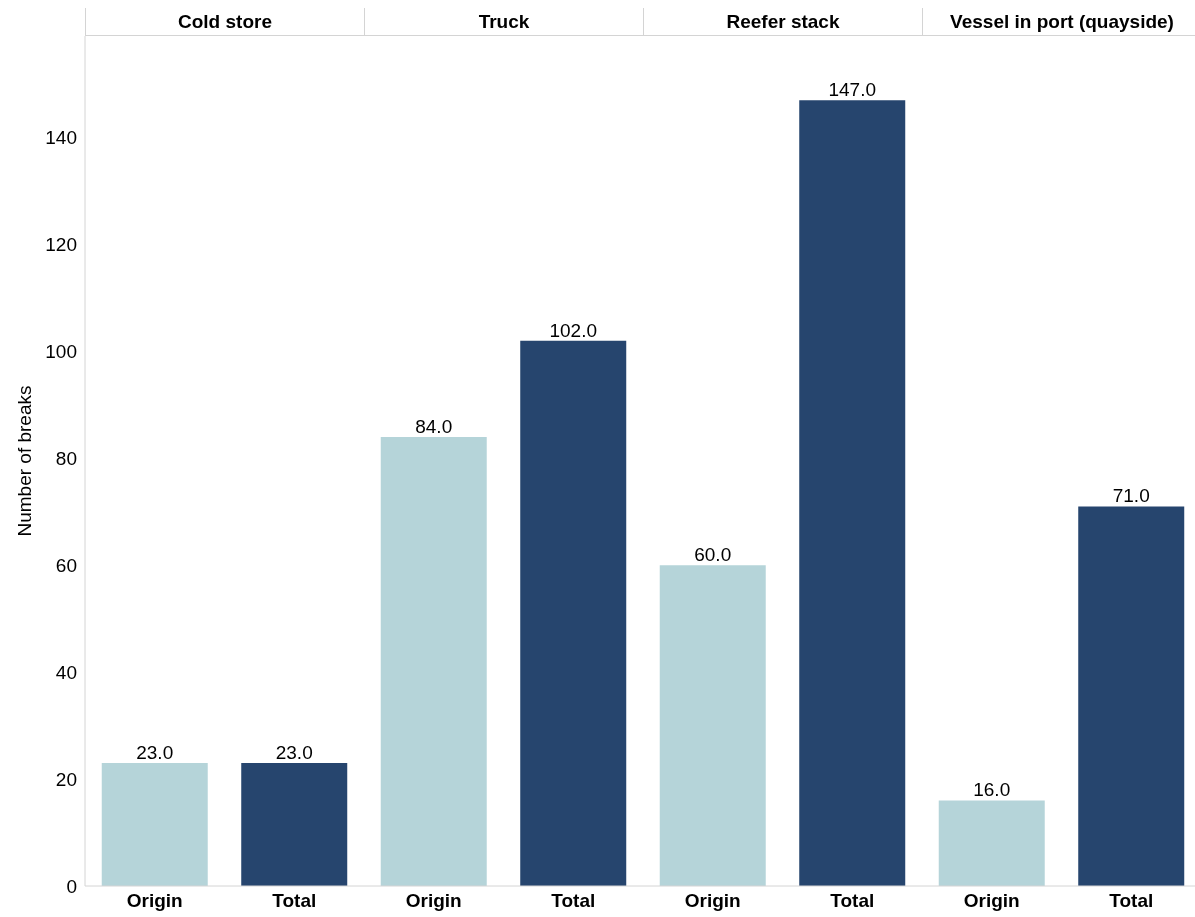  What do you see at coordinates (66, 779) in the screenshot?
I see `y-tick-label: 20` at bounding box center [66, 779].